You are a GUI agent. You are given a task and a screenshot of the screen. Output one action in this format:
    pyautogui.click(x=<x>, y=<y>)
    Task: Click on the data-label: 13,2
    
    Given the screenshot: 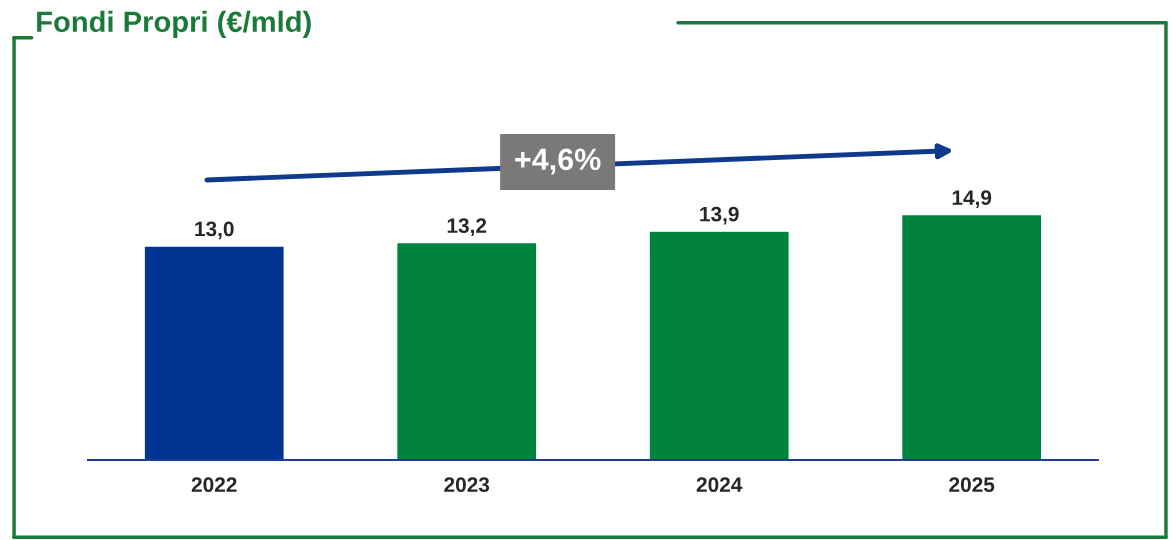 What is the action you would take?
    pyautogui.click(x=467, y=227)
    